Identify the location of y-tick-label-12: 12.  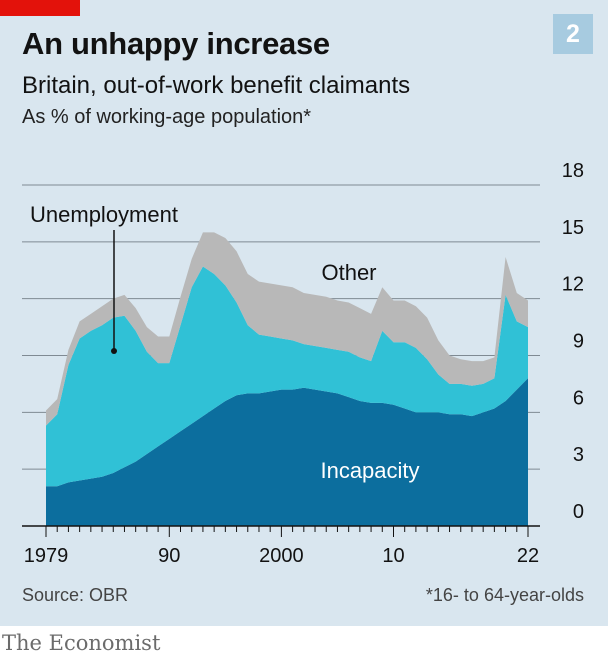
(573, 285).